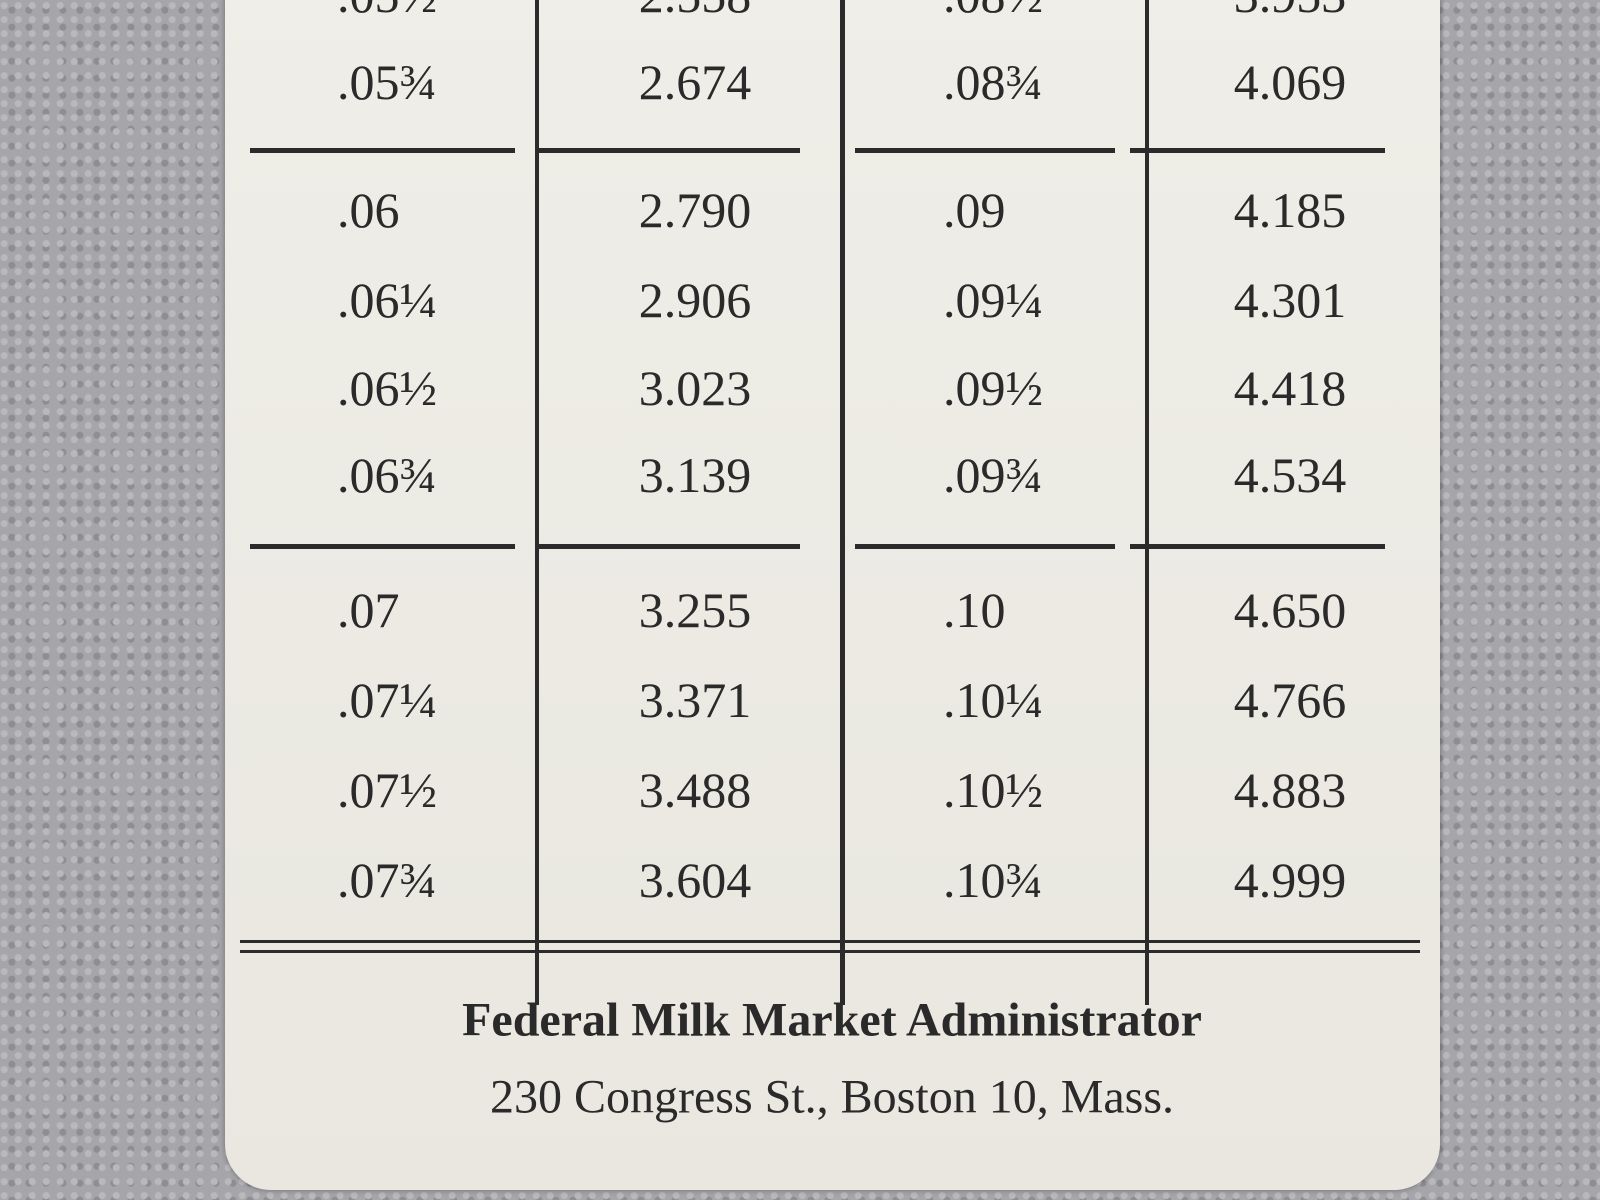 The height and width of the screenshot is (1200, 1600). What do you see at coordinates (695, 12) in the screenshot?
I see `rate-value: 2.558` at bounding box center [695, 12].